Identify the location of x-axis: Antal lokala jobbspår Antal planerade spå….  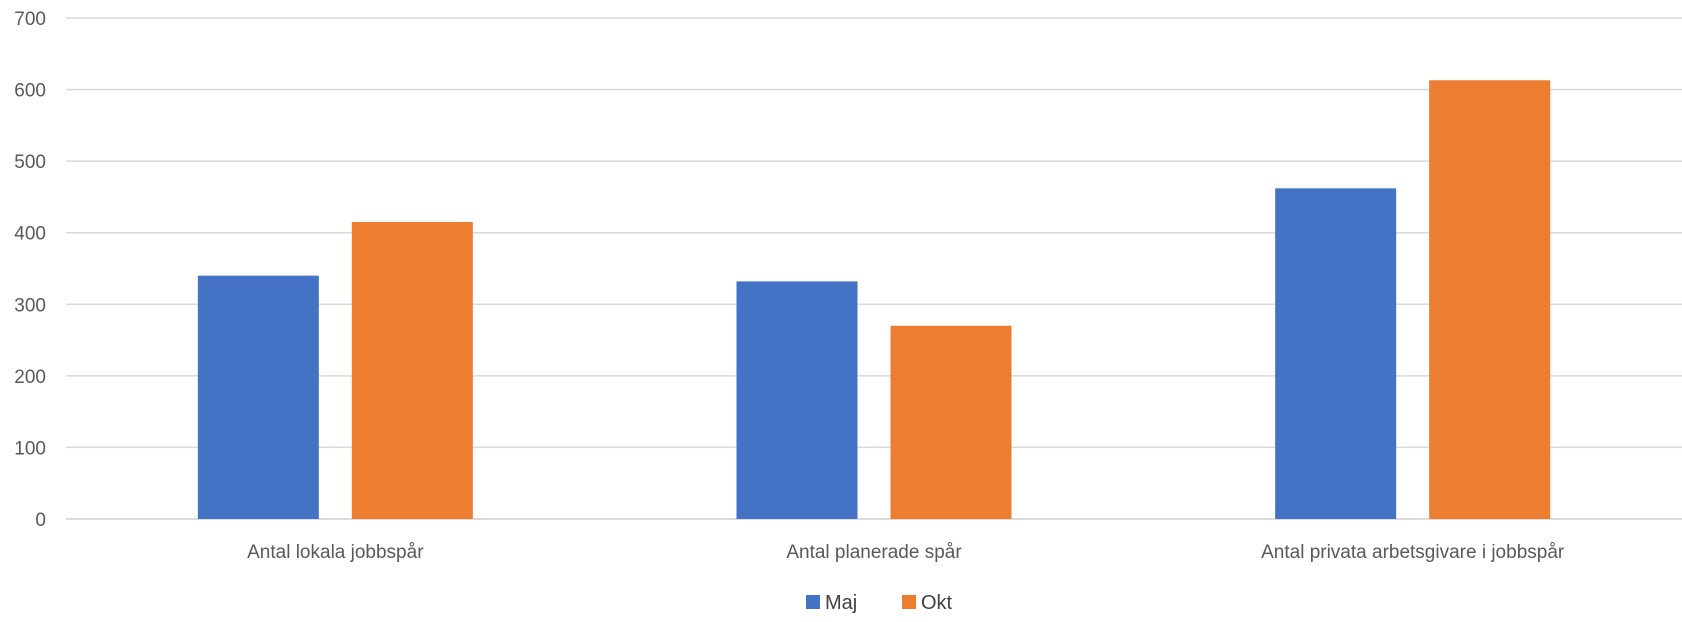
(906, 552).